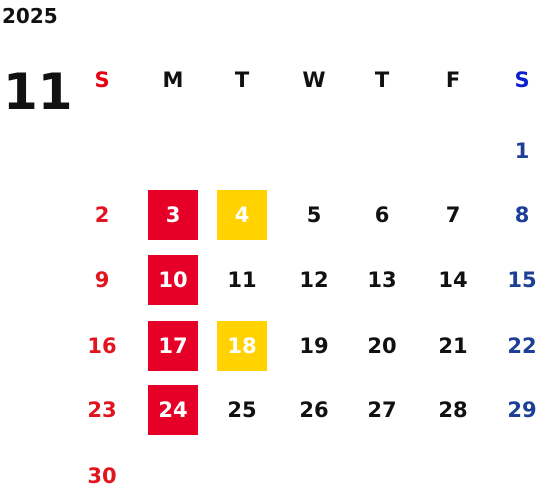 This screenshot has height=503, width=548. Describe the element at coordinates (522, 346) in the screenshot. I see `day: 22` at that location.